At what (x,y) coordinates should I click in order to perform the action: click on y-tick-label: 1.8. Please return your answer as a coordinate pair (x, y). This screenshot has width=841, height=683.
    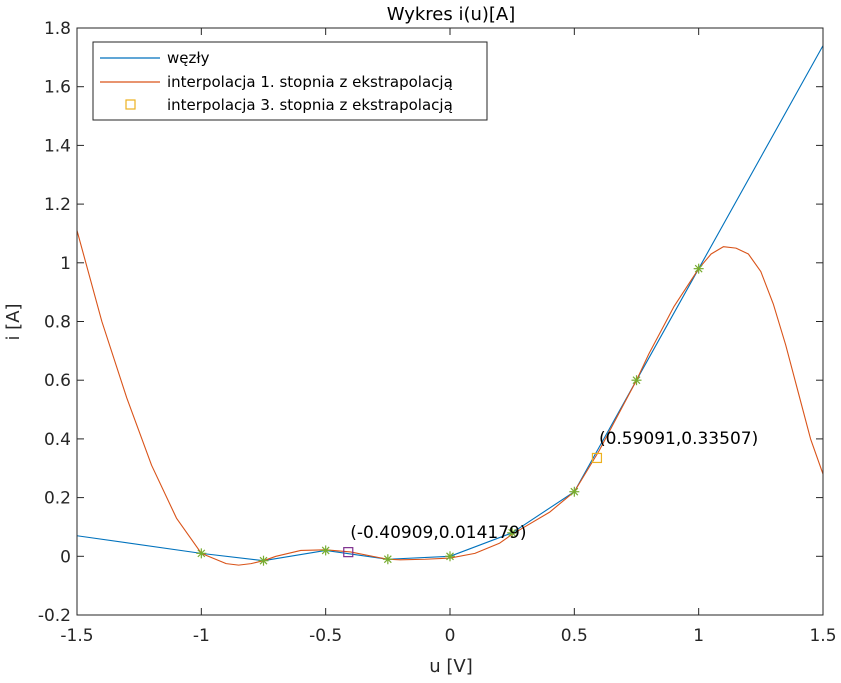
    Looking at the image, I should click on (57, 29).